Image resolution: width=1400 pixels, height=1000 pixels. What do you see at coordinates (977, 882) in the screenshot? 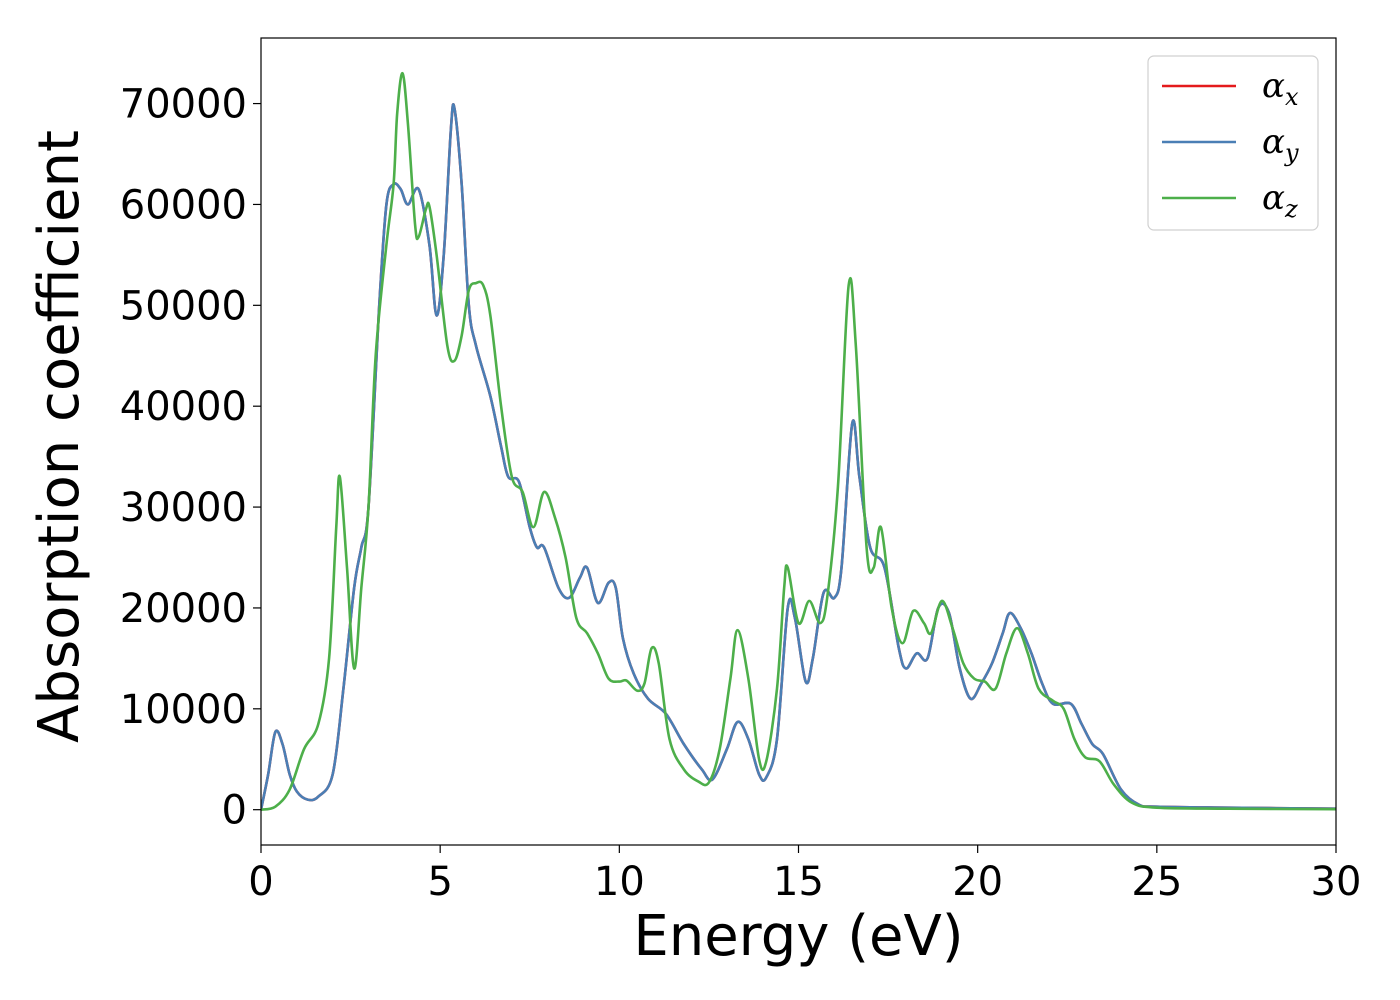
I see `x-tick-label: 20` at bounding box center [977, 882].